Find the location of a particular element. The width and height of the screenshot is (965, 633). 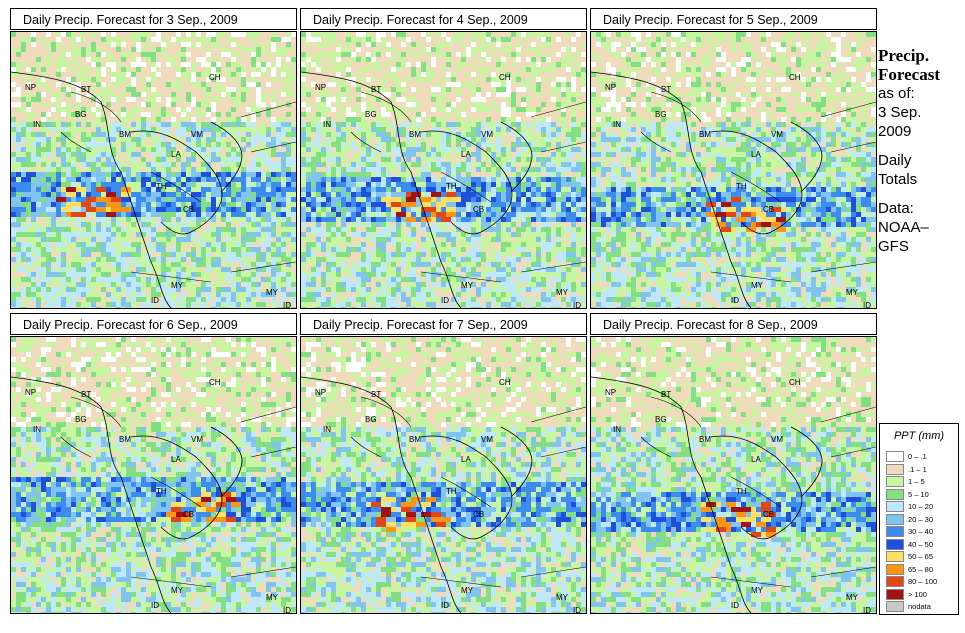

legend-label: 0 – .1 is located at coordinates (917, 456).